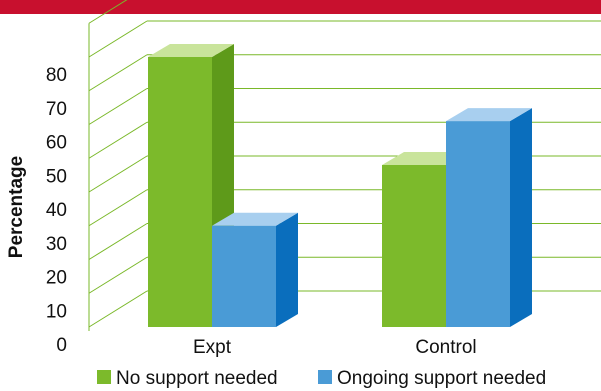 The height and width of the screenshot is (391, 601). Describe the element at coordinates (56, 75) in the screenshot. I see `y-tick-label: 80` at that location.